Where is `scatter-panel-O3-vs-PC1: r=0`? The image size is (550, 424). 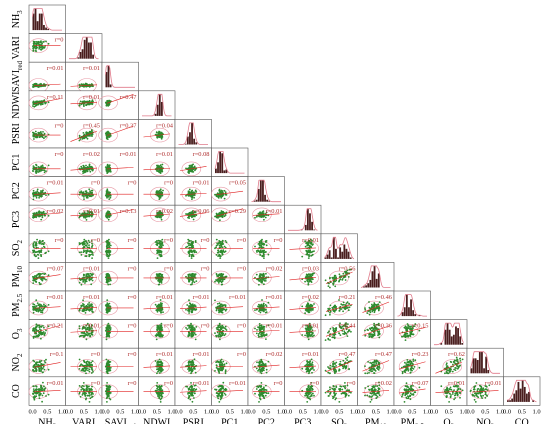 scatter-panel-O3-vs-PC1: r=0 is located at coordinates (230, 334).